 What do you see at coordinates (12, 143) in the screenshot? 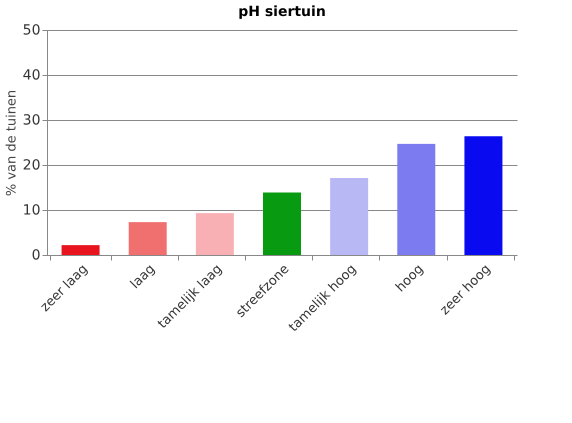
I see `y-axis-title: % van de tuinen` at bounding box center [12, 143].